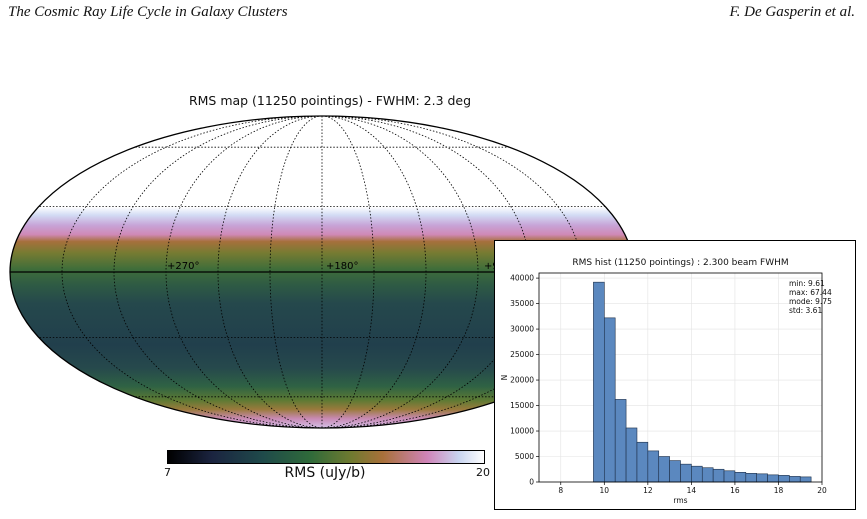 The height and width of the screenshot is (519, 867). I want to click on colorbar, so click(326, 457).